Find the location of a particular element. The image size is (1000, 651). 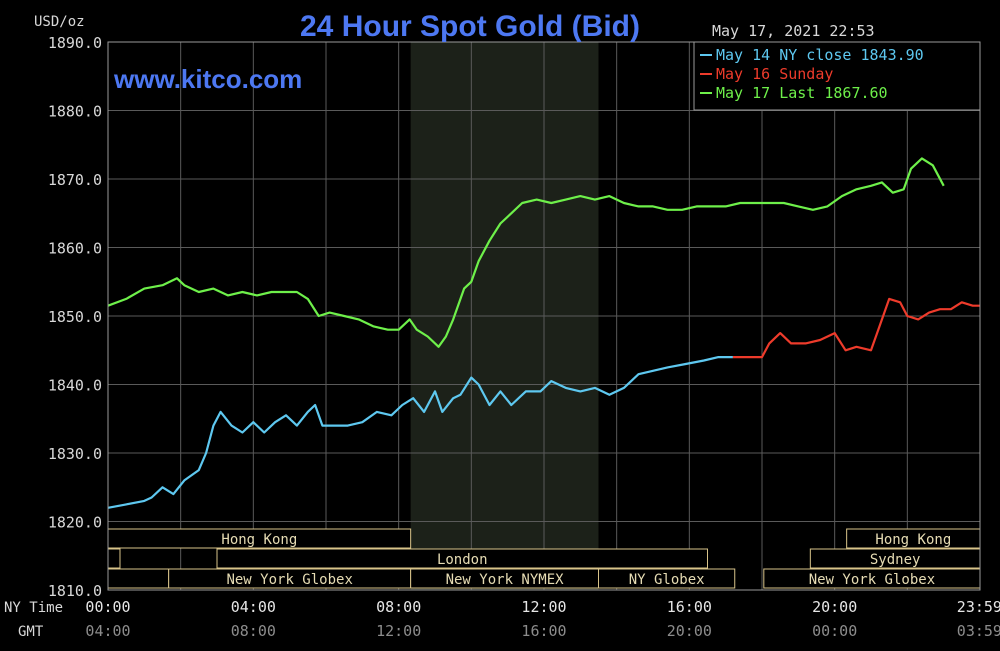

gmt-row-label: GMT is located at coordinates (31, 632).